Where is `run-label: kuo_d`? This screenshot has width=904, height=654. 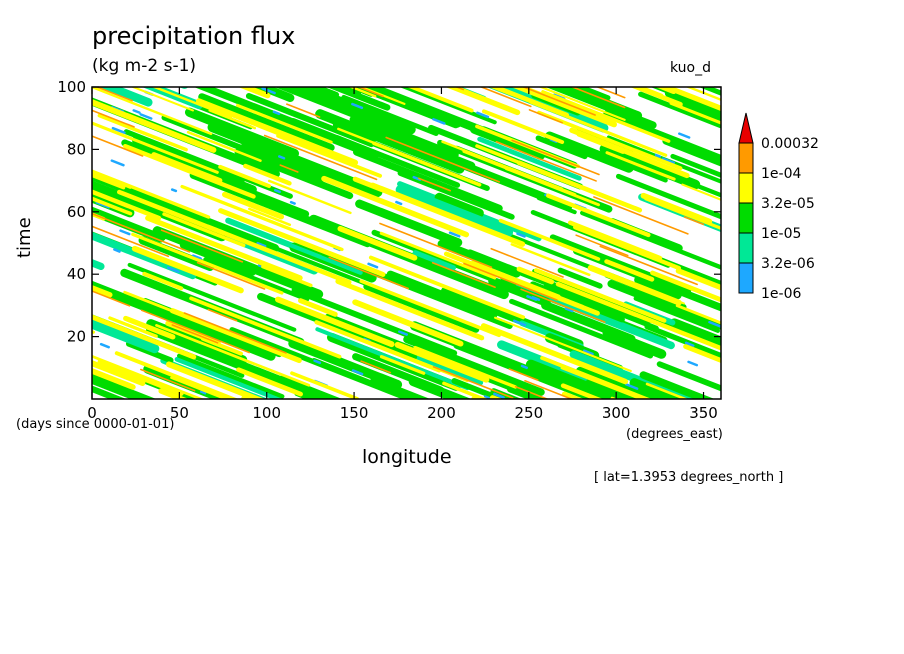
run-label: kuo_d is located at coordinates (691, 68).